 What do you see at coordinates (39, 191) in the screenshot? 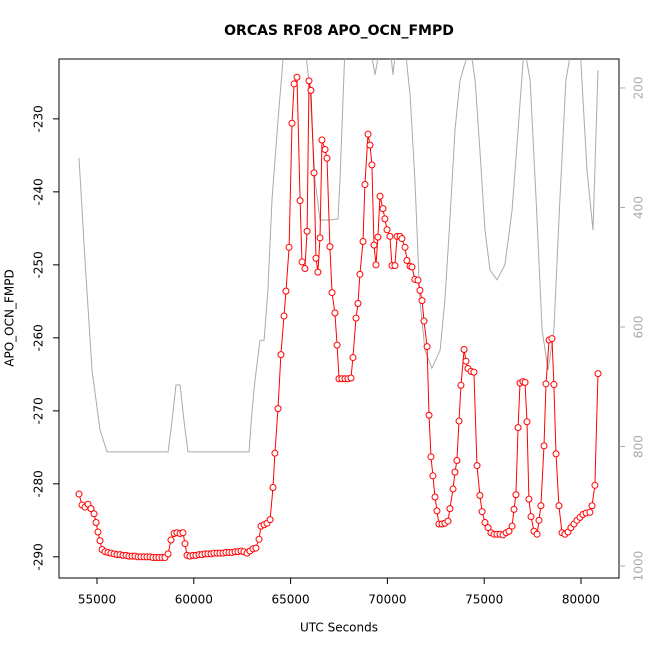
I see `y-tick-label: -240` at bounding box center [39, 191].